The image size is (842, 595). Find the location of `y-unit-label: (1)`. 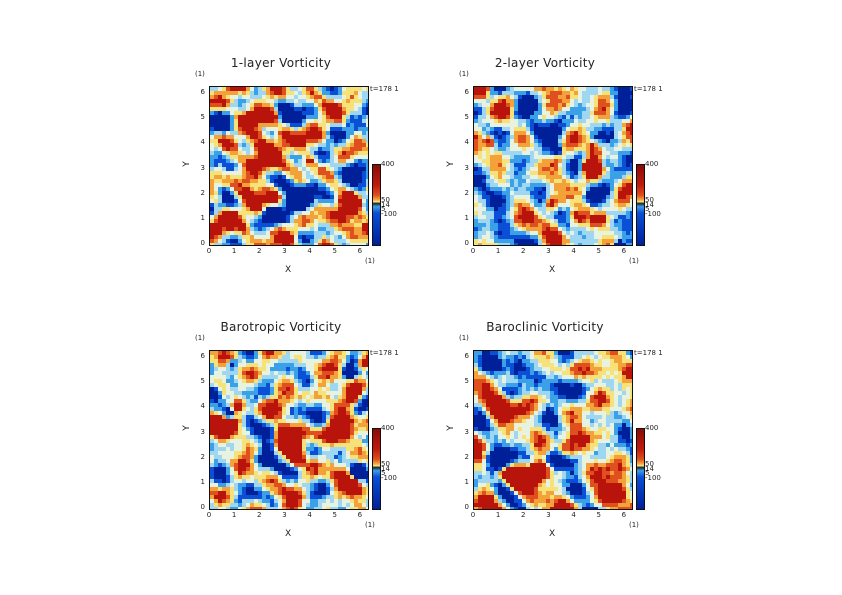

y-unit-label: (1) is located at coordinates (464, 74).